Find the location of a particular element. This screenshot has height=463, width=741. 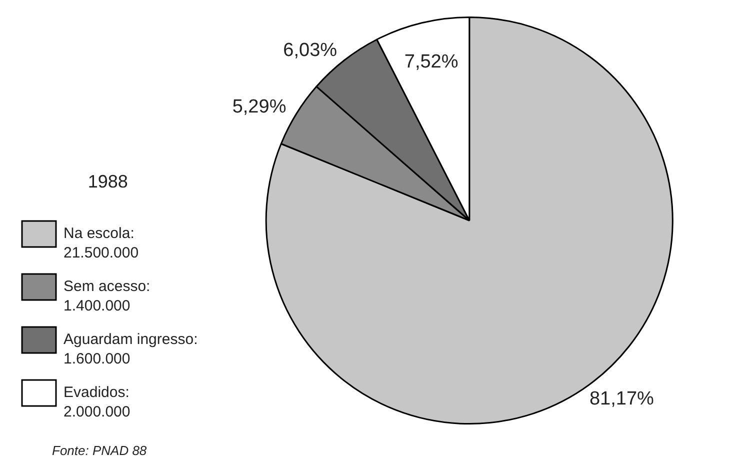

source-note: Fonte: PNAD 88 is located at coordinates (100, 450).